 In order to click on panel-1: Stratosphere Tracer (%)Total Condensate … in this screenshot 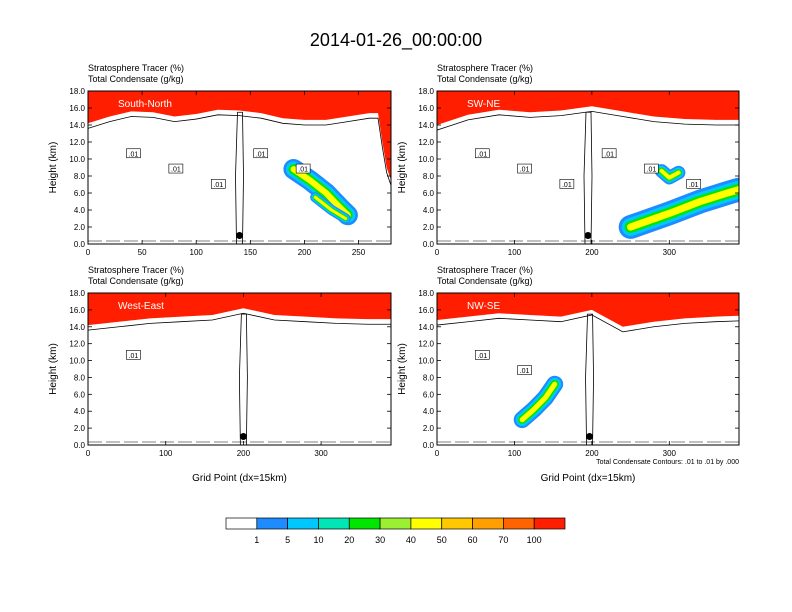, I will do `click(568, 160)`.